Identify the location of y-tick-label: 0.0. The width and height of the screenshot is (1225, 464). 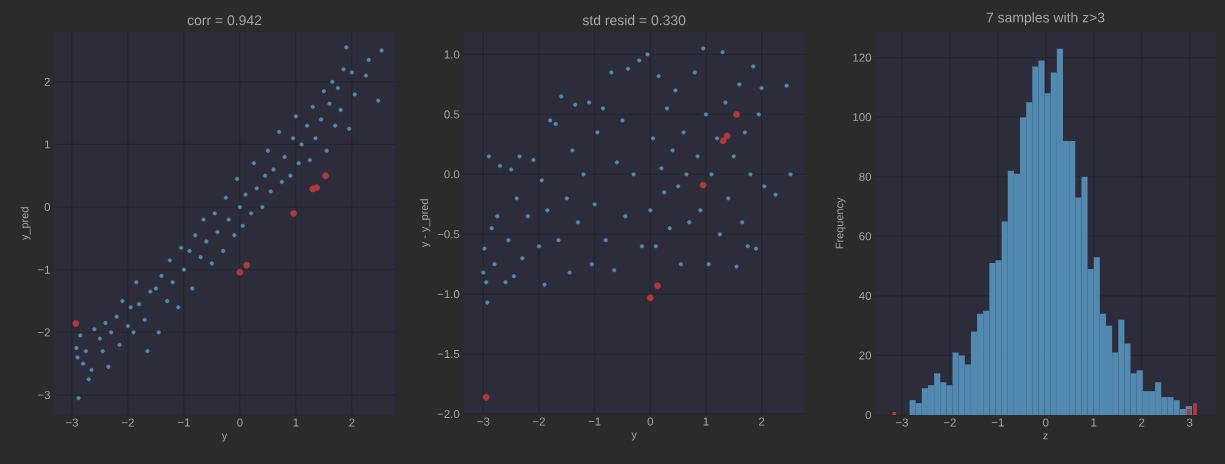
(452, 174).